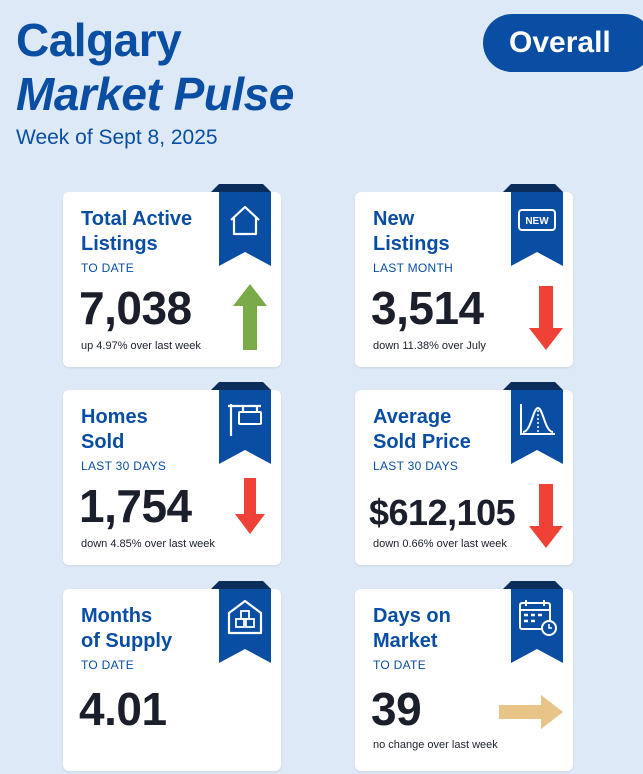 The image size is (643, 774). Describe the element at coordinates (141, 346) in the screenshot. I see `card-change: up 4.97% over last week` at that location.